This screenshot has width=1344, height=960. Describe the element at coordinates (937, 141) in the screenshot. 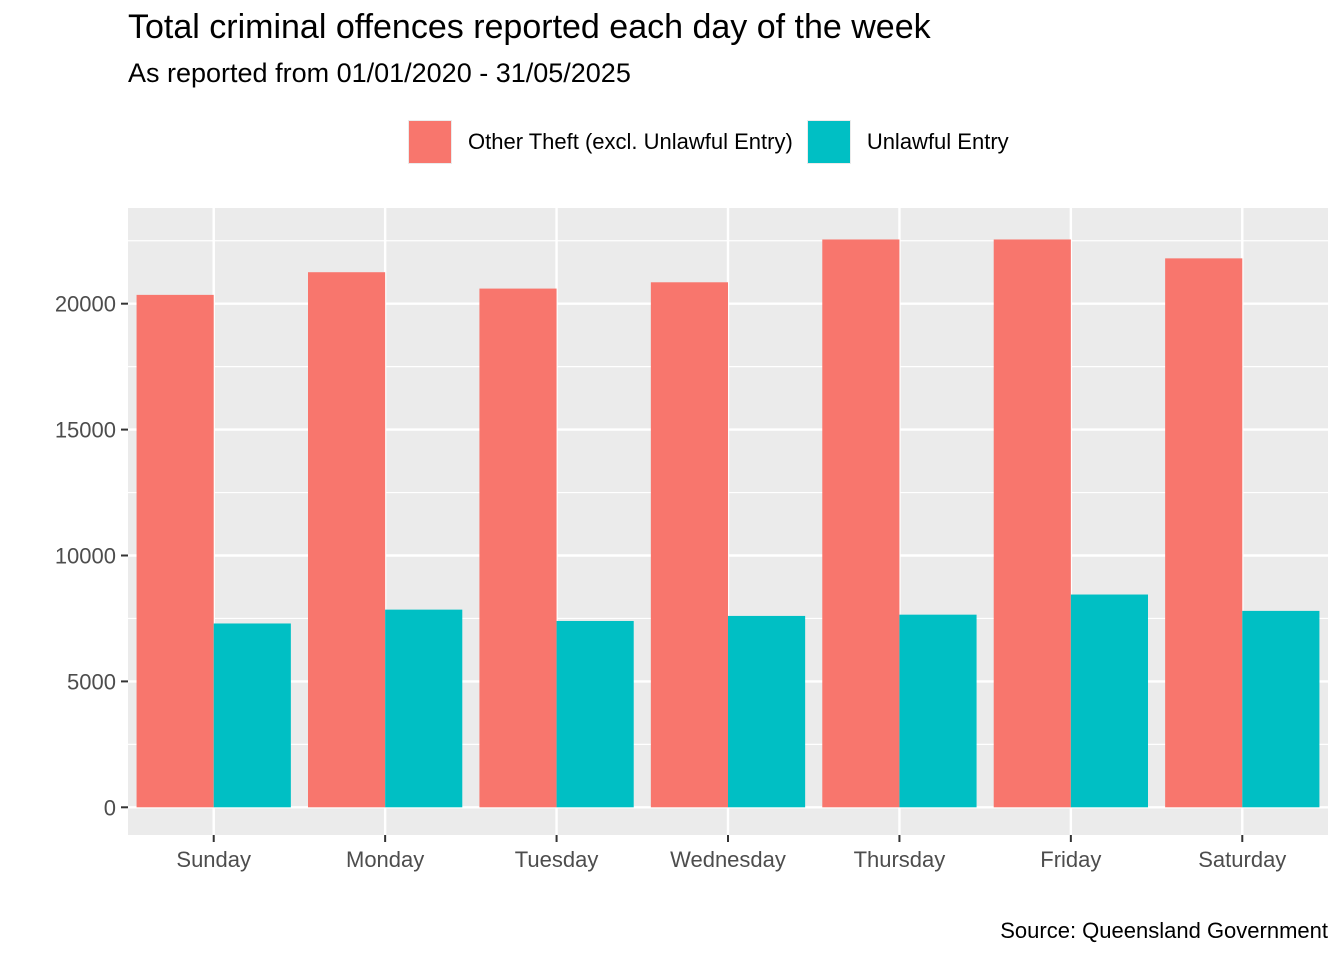

I see `legend-label-unlawful-entry: Unlawful Entry` at that location.